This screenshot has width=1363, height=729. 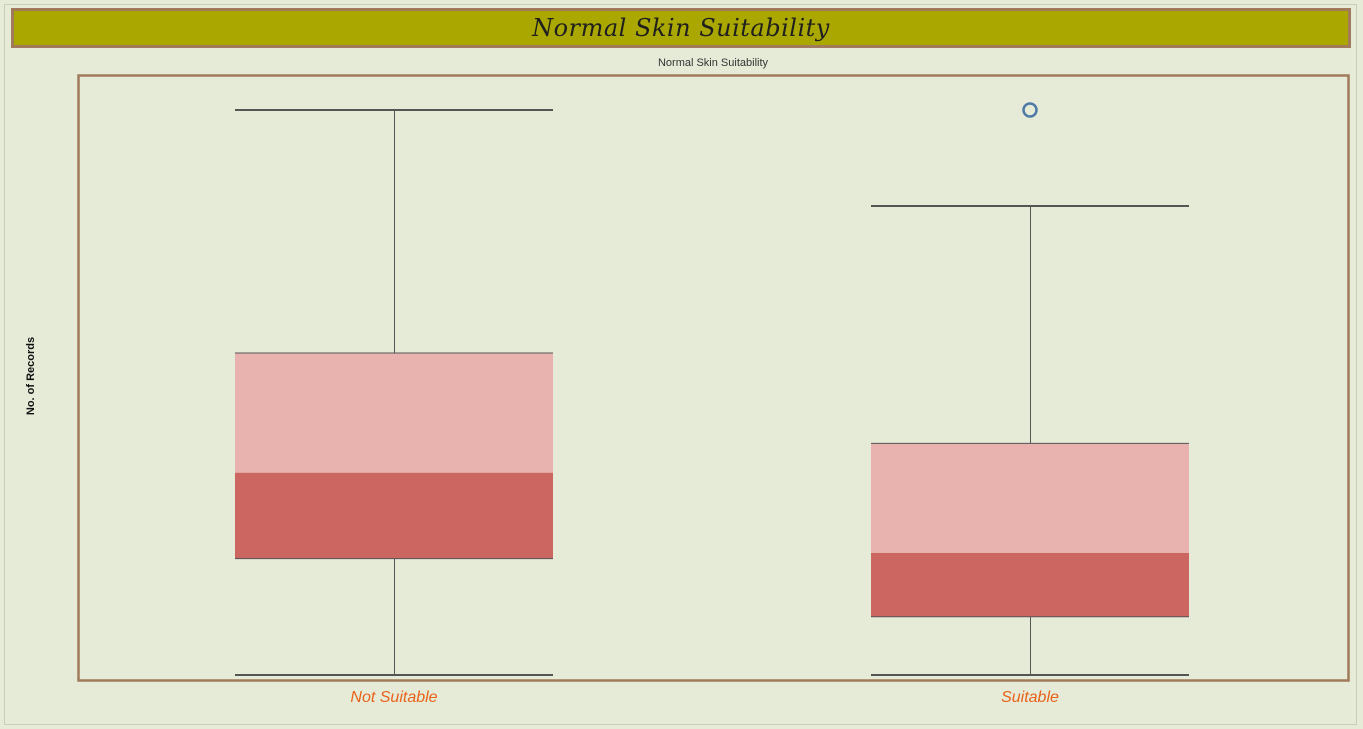 What do you see at coordinates (1030, 584) in the screenshot?
I see `lower-box-suitable` at bounding box center [1030, 584].